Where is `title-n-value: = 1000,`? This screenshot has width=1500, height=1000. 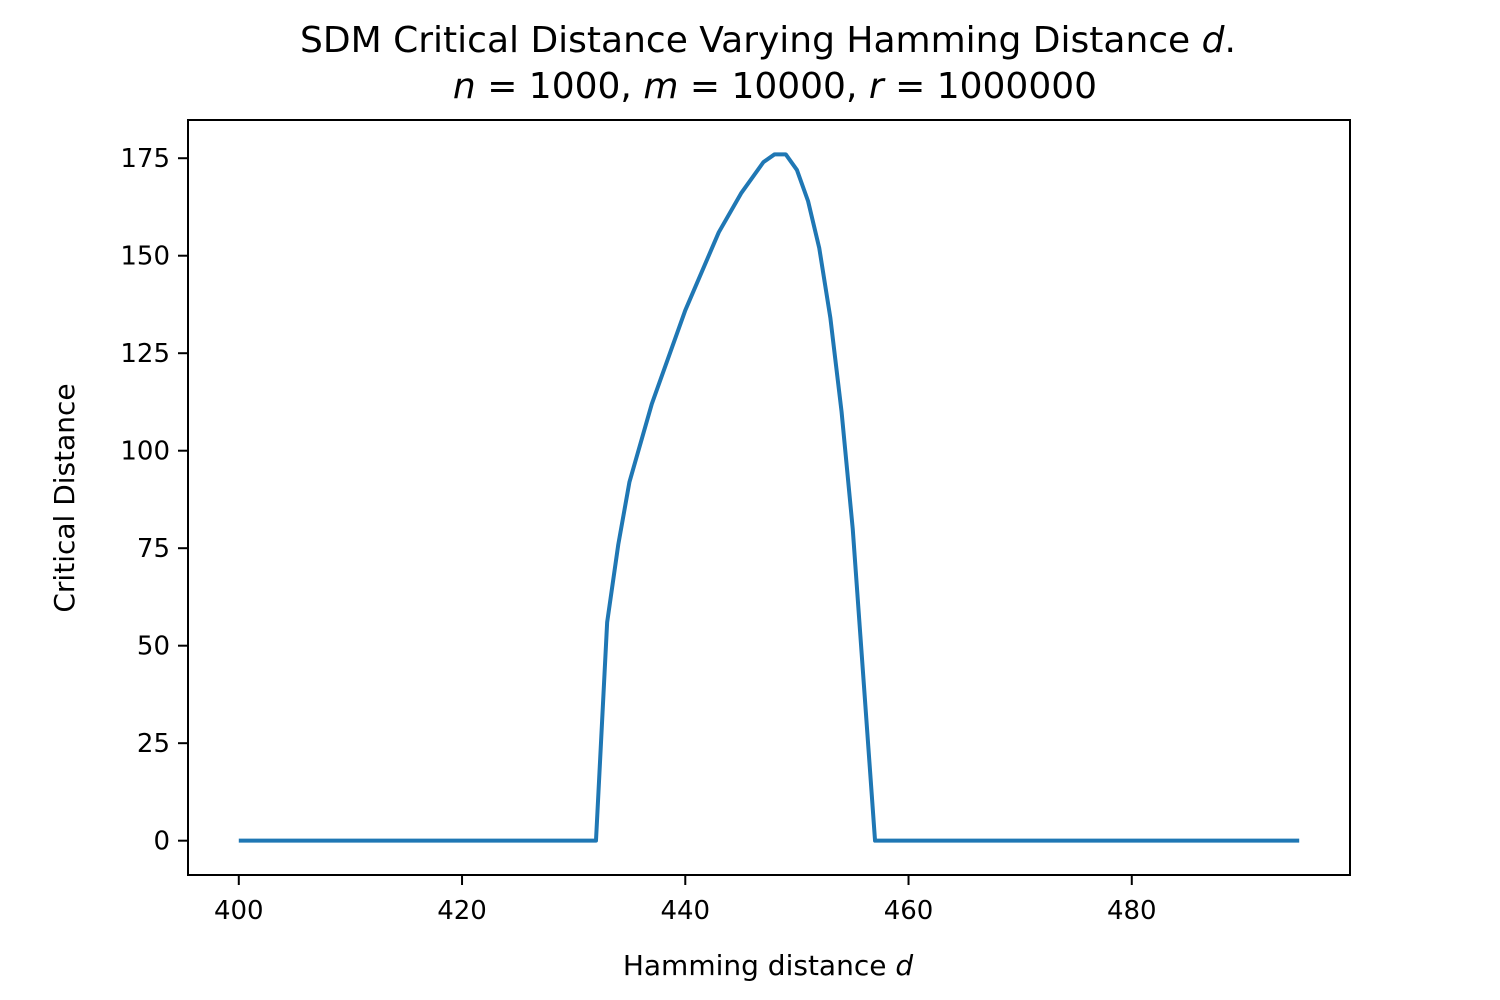
title-n-value: = 1000, is located at coordinates (560, 86).